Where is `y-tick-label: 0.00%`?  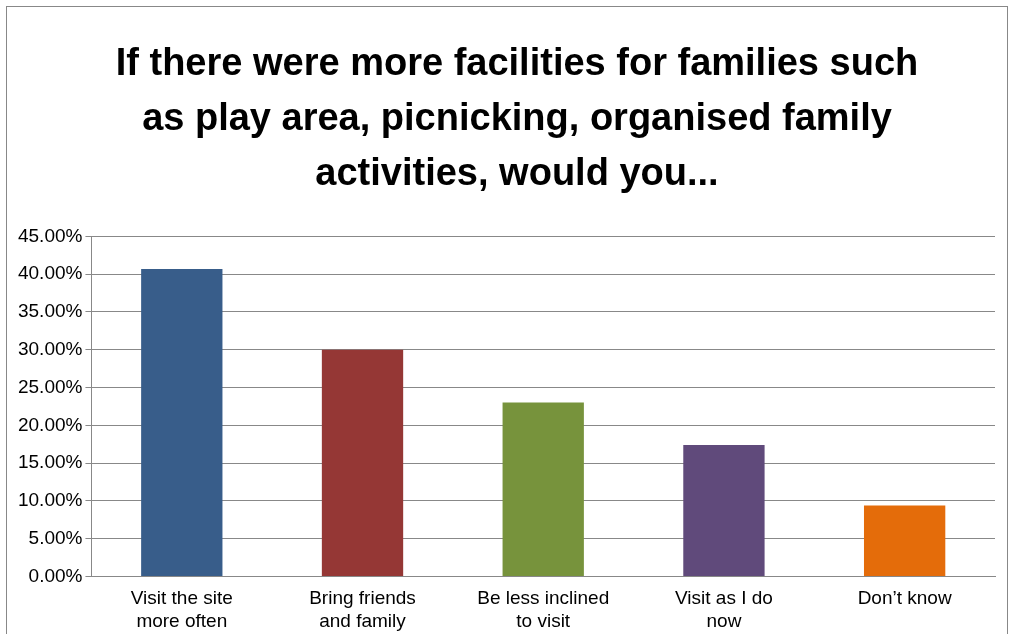
y-tick-label: 0.00% is located at coordinates (55, 575).